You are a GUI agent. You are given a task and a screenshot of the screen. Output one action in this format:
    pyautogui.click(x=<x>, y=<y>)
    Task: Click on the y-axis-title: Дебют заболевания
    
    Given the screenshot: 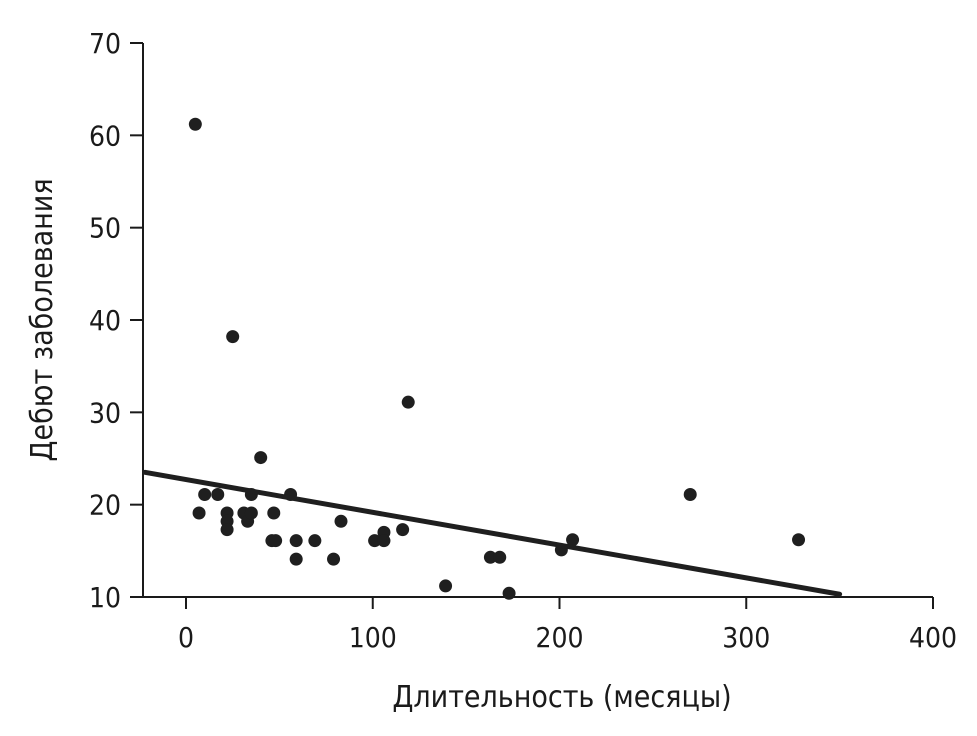 What is the action you would take?
    pyautogui.click(x=42, y=319)
    